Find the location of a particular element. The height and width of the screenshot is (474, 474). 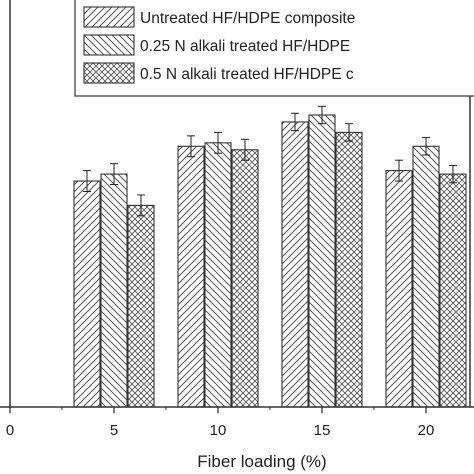

x-tick-label: 5 is located at coordinates (114, 430).